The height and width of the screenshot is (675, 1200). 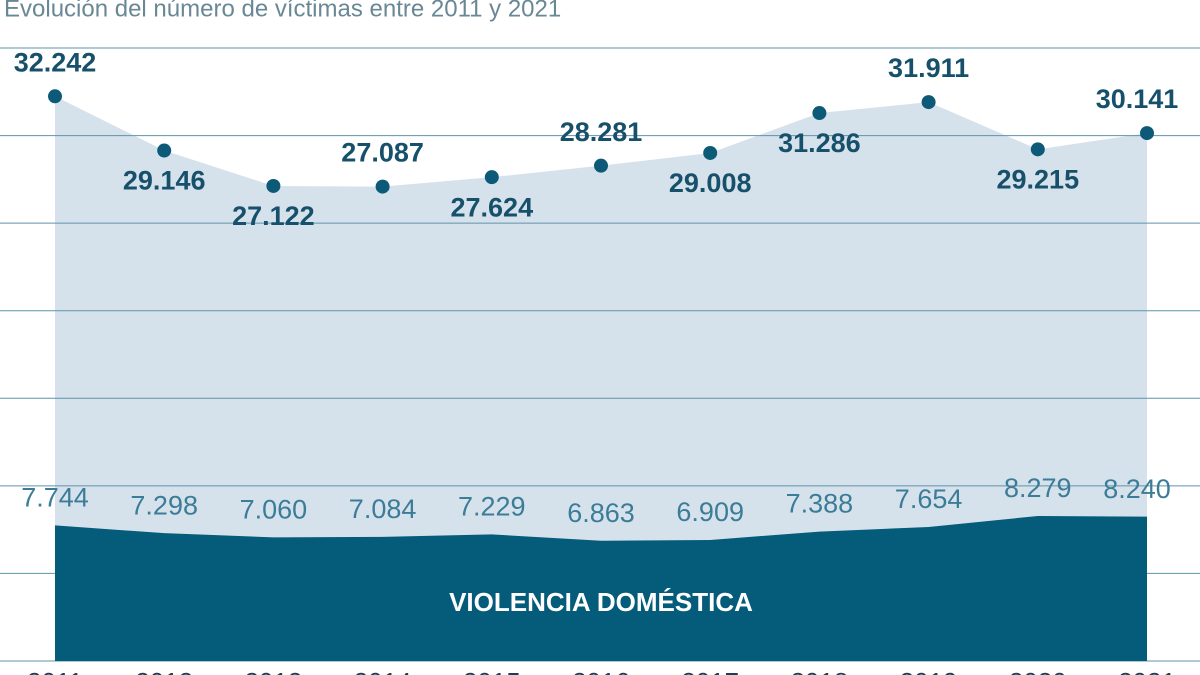 What do you see at coordinates (55, 671) in the screenshot?
I see `x-tick-label: 2011` at bounding box center [55, 671].